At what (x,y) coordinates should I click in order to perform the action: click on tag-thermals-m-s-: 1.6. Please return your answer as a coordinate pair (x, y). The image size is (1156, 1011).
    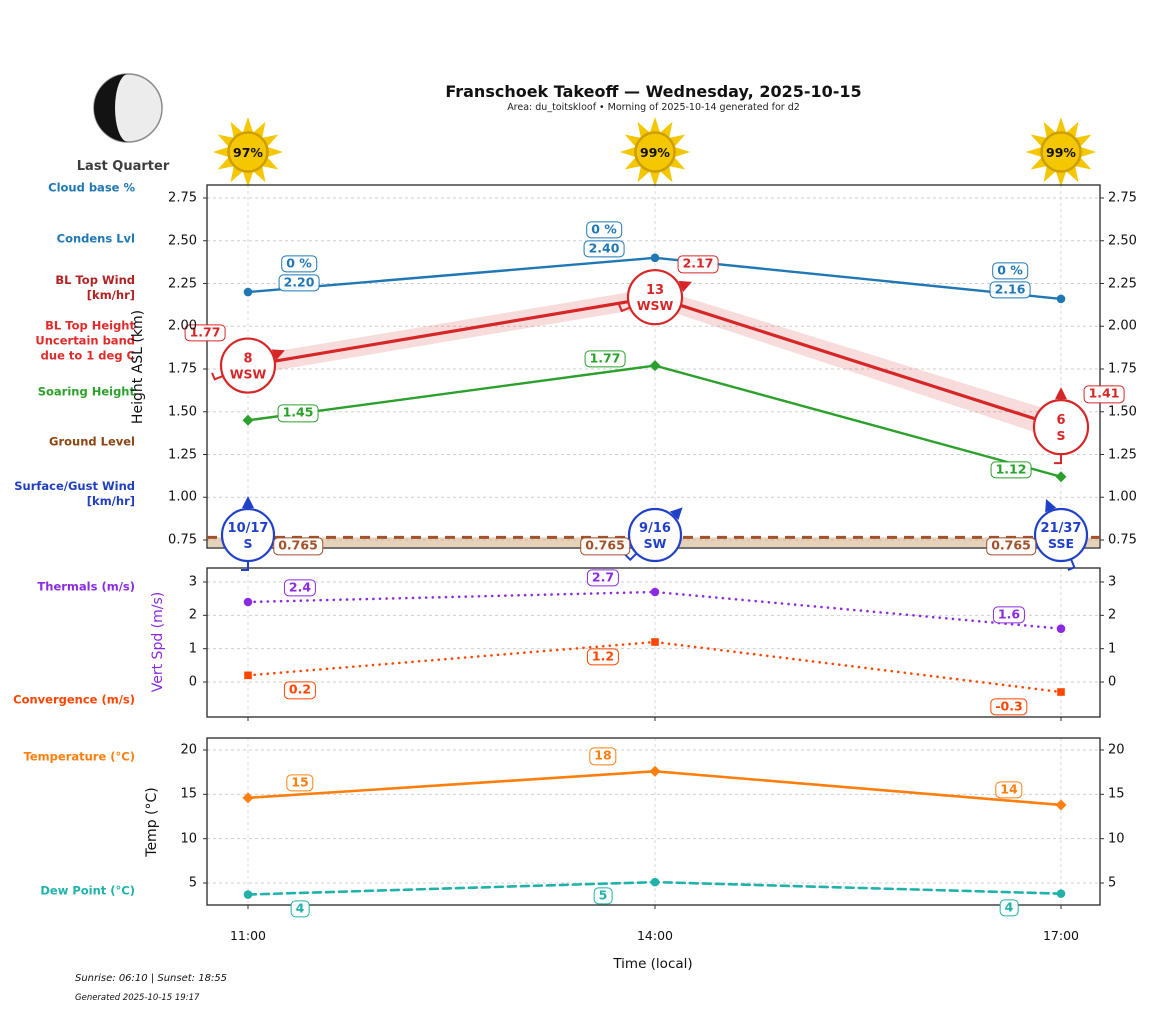
    Looking at the image, I should click on (1009, 614).